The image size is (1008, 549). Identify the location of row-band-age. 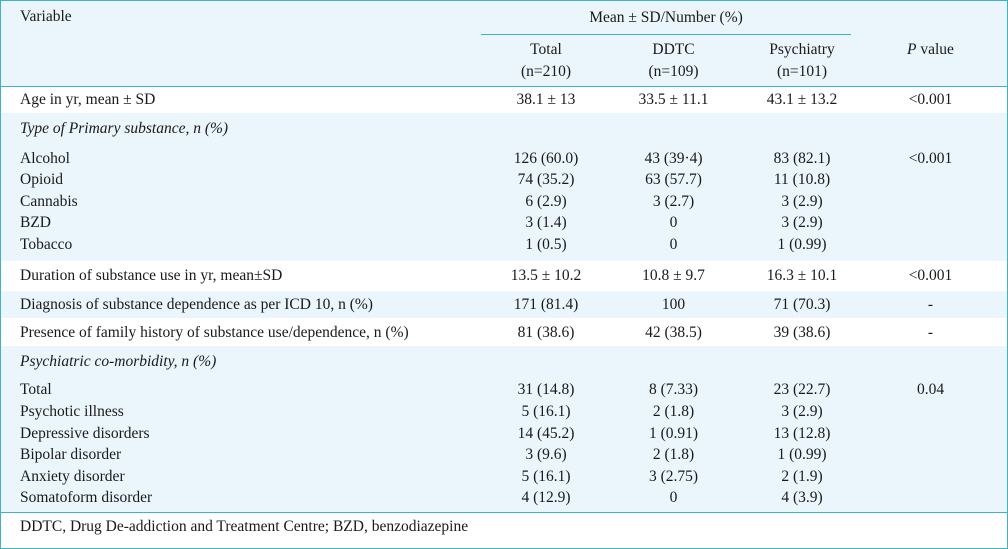
(504, 100).